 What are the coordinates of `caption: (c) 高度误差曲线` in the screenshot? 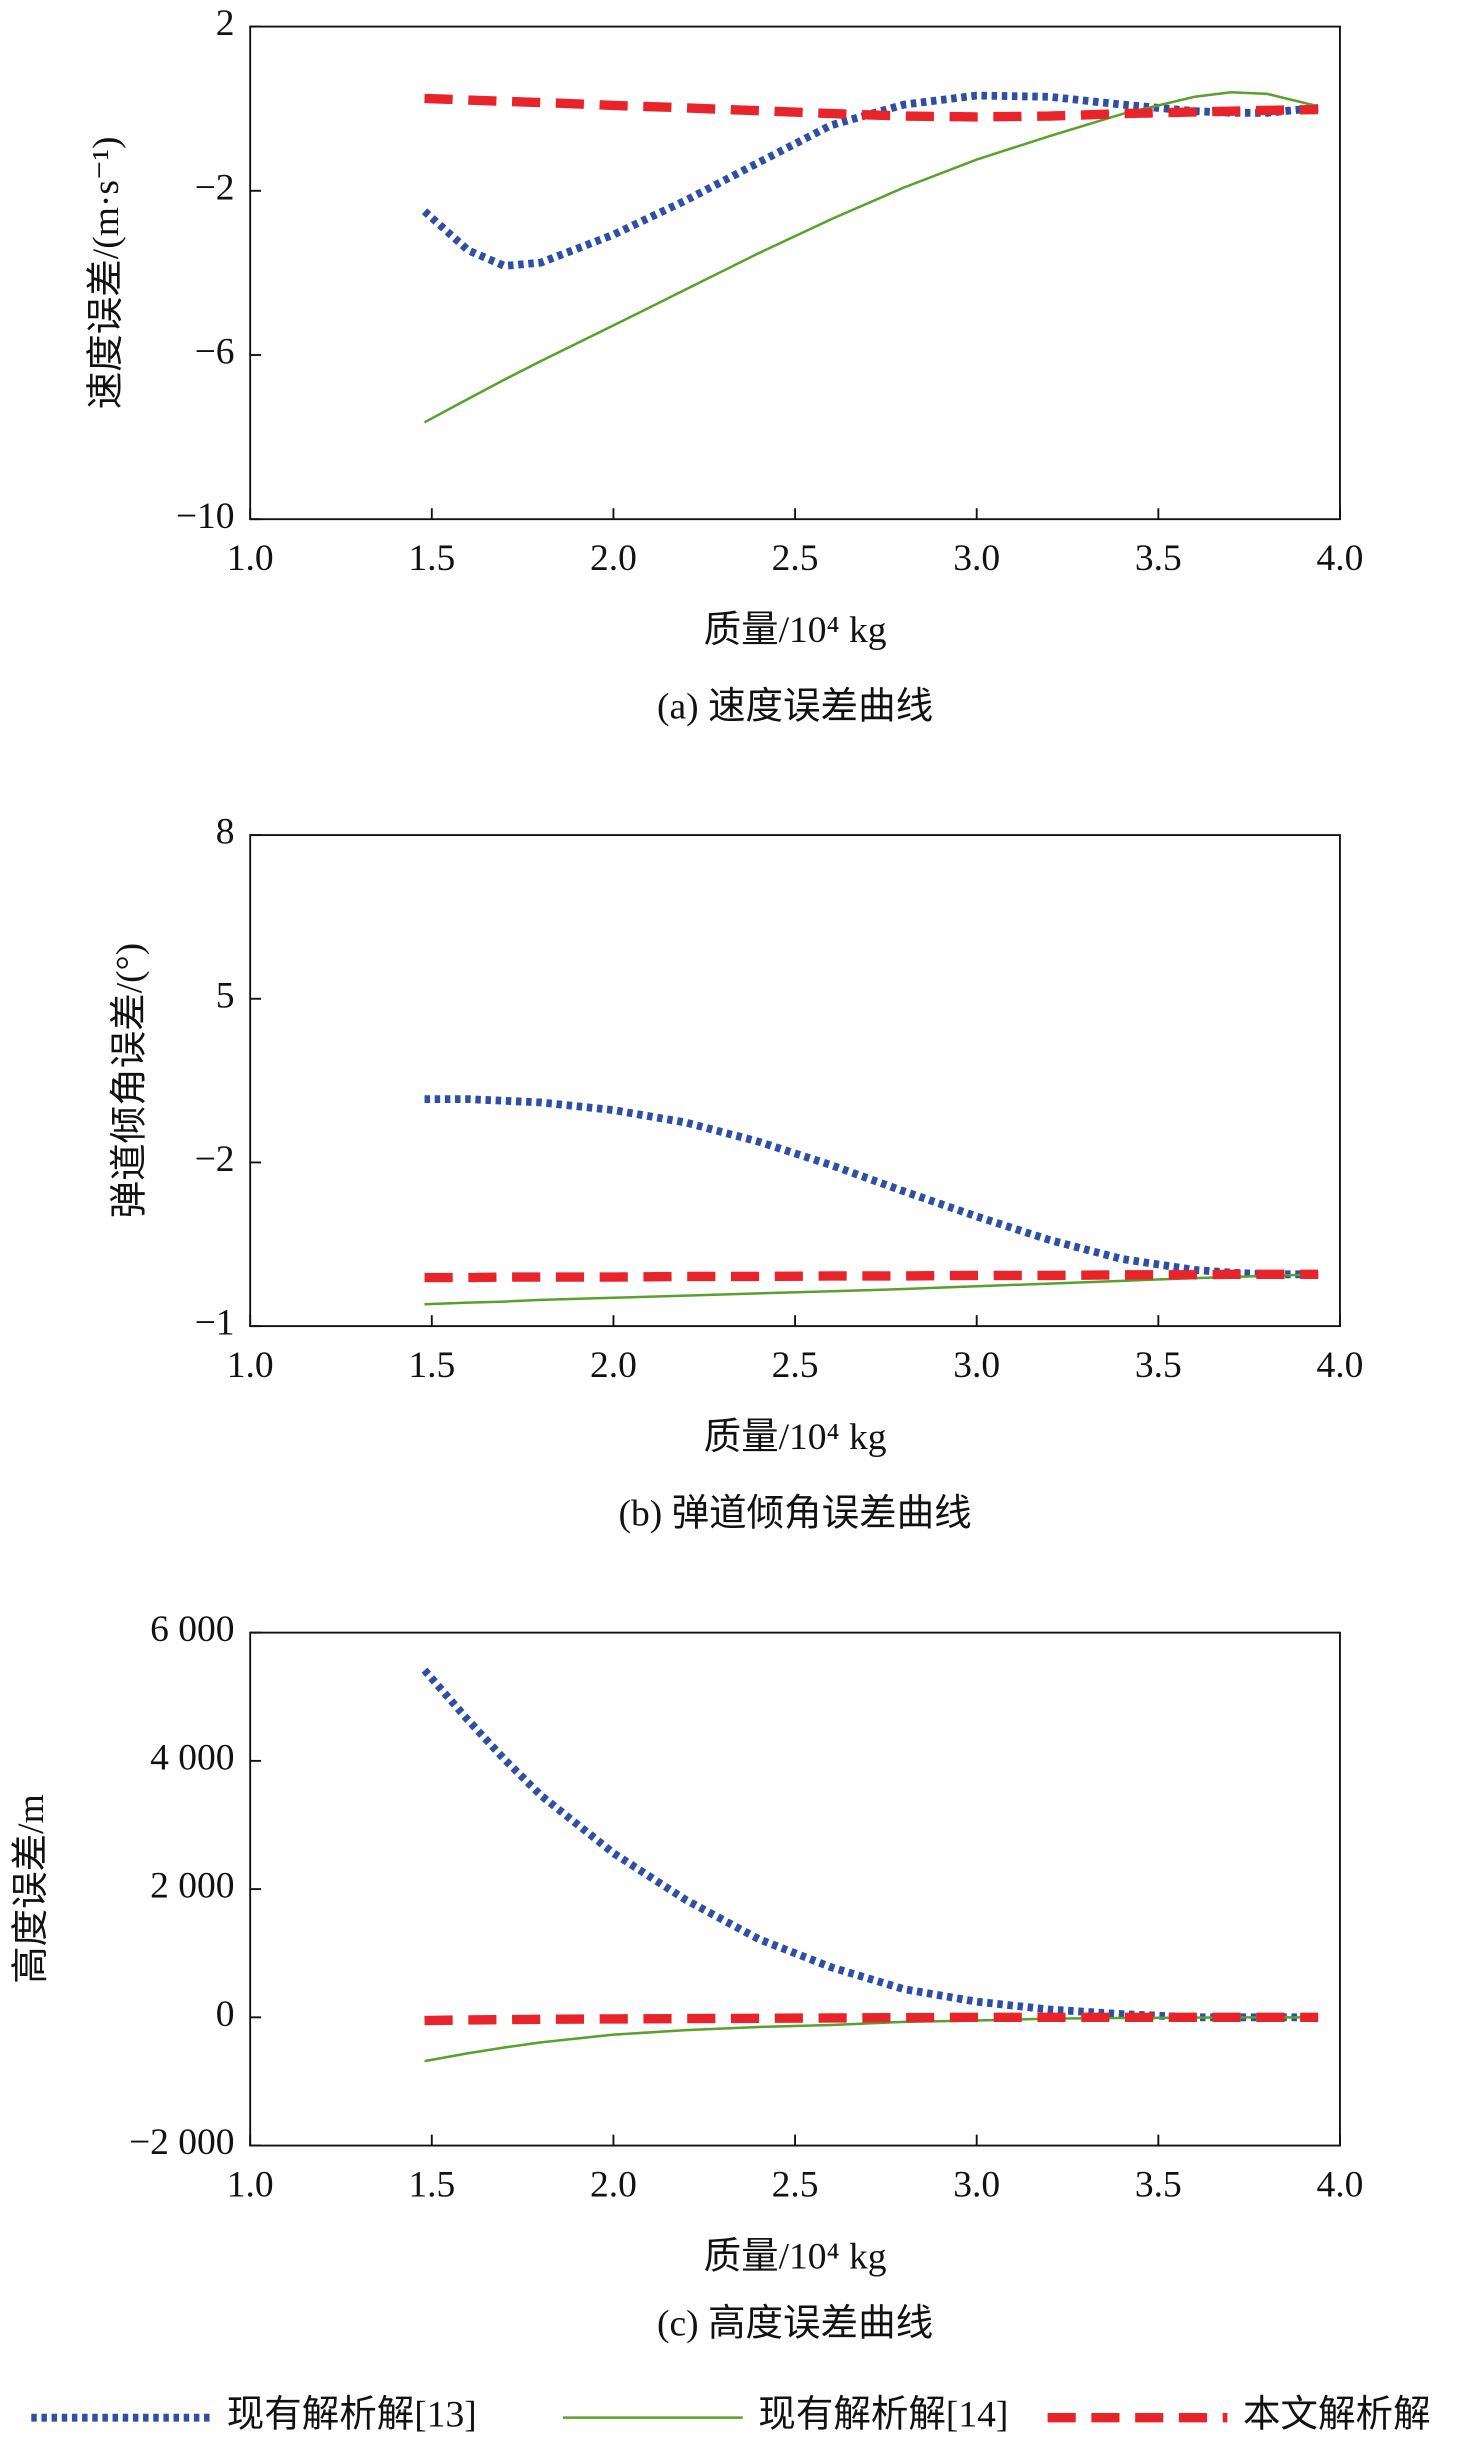 It's located at (795, 2324).